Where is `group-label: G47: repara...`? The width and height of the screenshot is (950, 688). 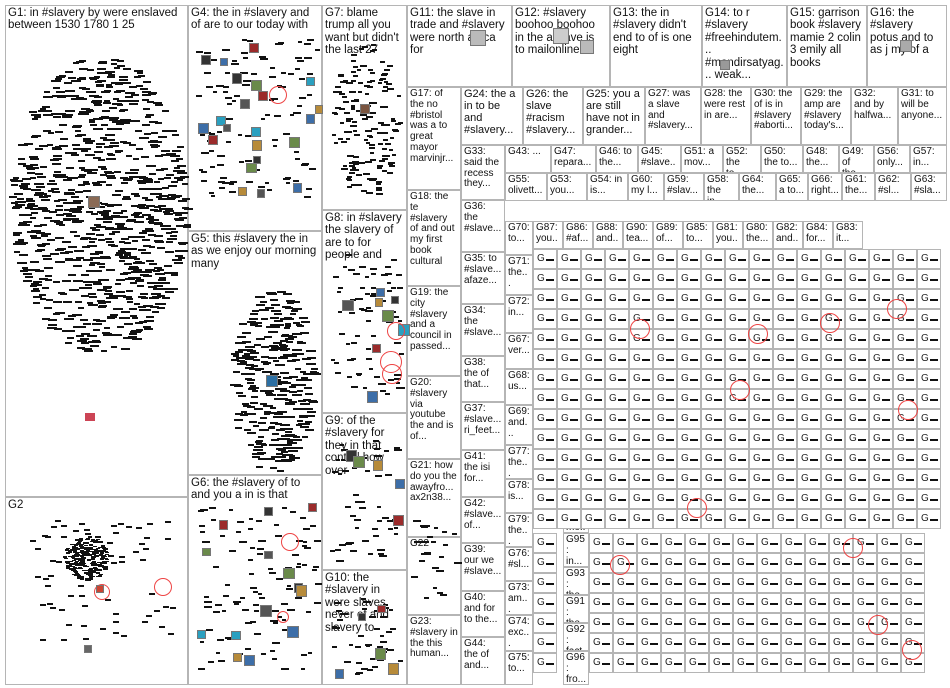 group-label: G47: repara... is located at coordinates (573, 157).